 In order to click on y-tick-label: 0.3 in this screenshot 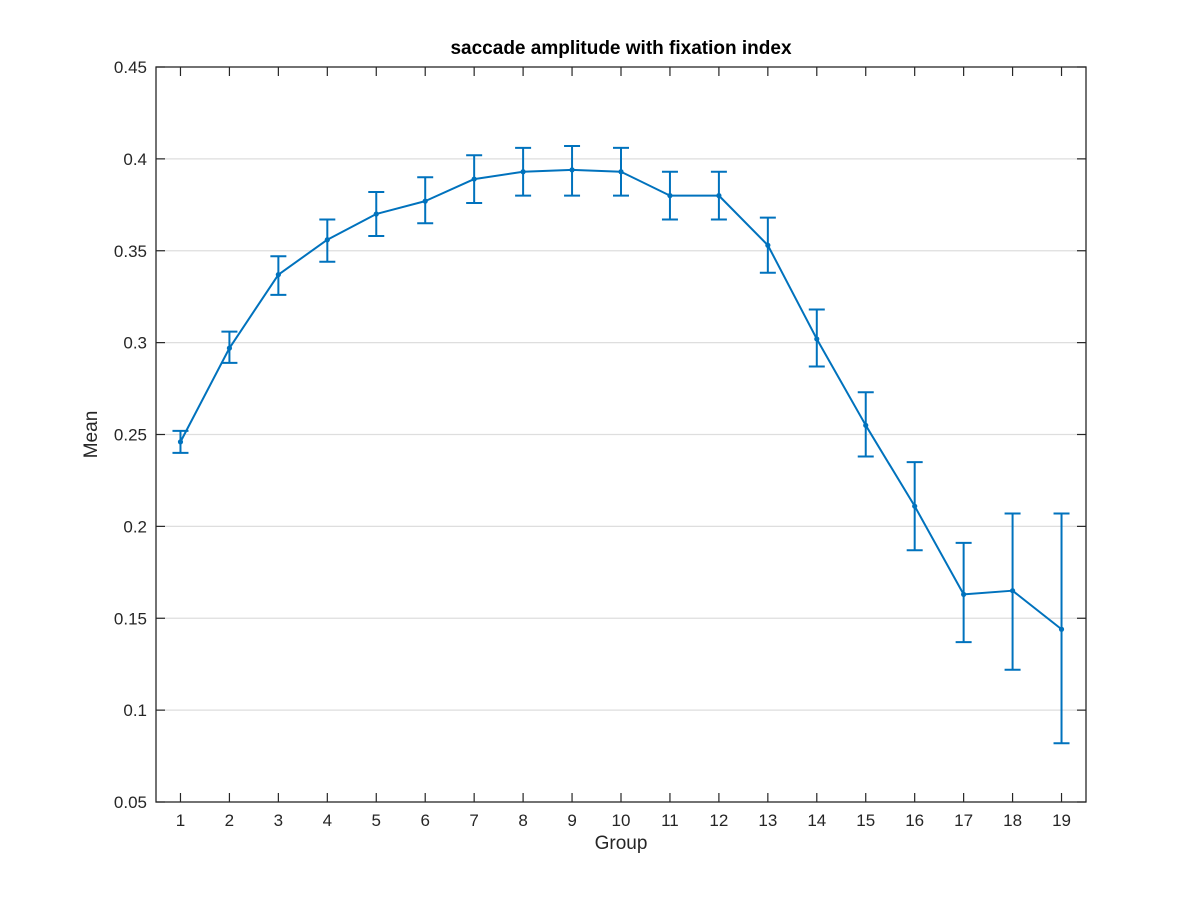, I will do `click(135, 343)`.